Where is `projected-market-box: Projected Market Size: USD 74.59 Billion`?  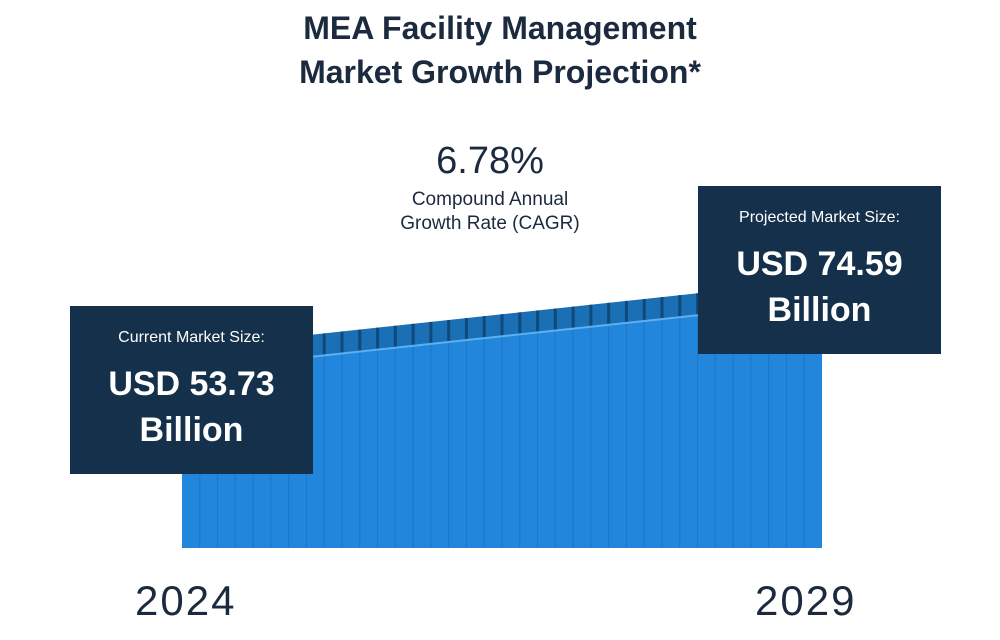
projected-market-box: Projected Market Size: USD 74.59 Billion is located at coordinates (819, 270).